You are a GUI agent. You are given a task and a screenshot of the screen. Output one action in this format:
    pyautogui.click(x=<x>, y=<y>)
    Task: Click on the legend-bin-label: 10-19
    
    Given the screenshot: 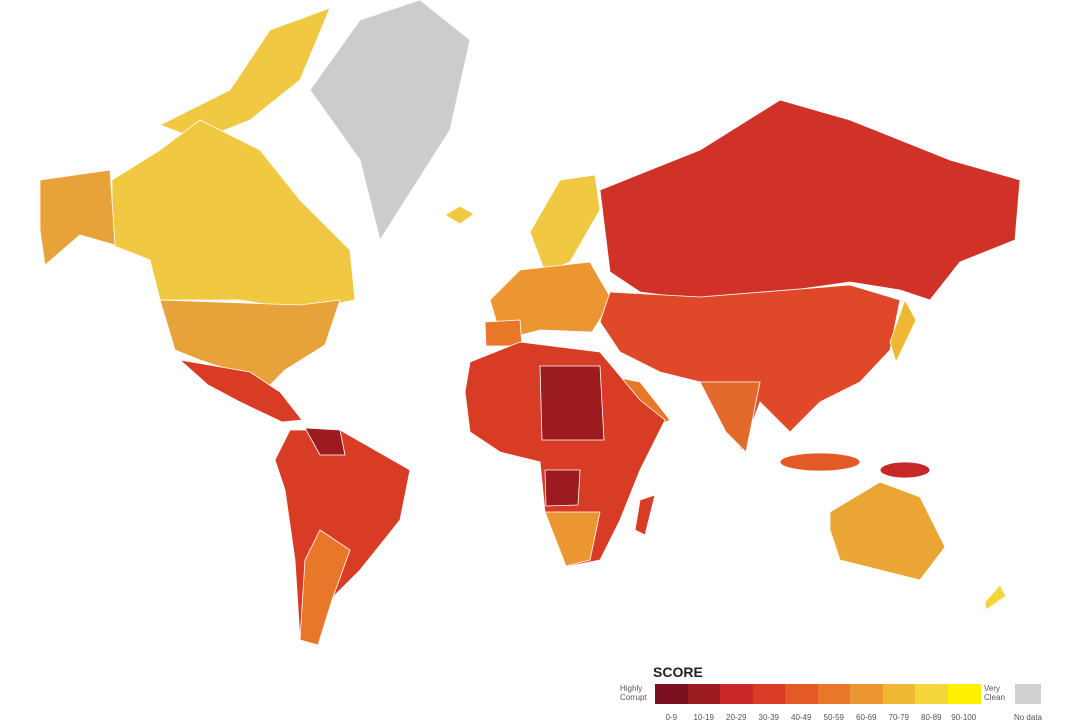 What is the action you would take?
    pyautogui.click(x=703, y=717)
    